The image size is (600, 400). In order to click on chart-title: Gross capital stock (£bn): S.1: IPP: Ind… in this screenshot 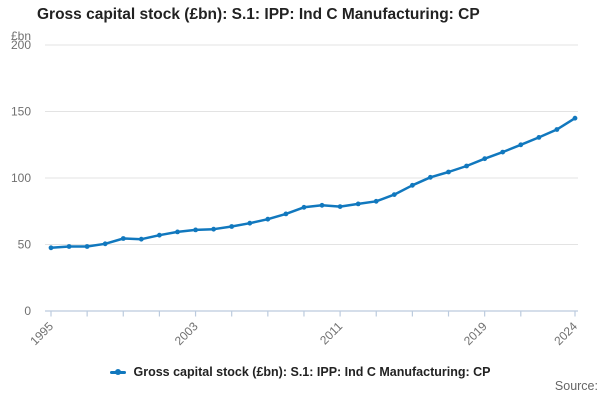, I will do `click(258, 14)`.